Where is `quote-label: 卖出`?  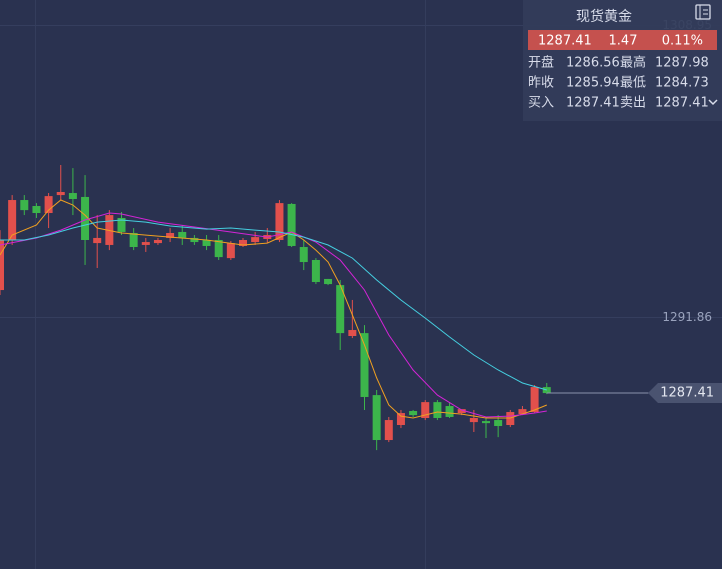
quote-label: 卖出 is located at coordinates (633, 103).